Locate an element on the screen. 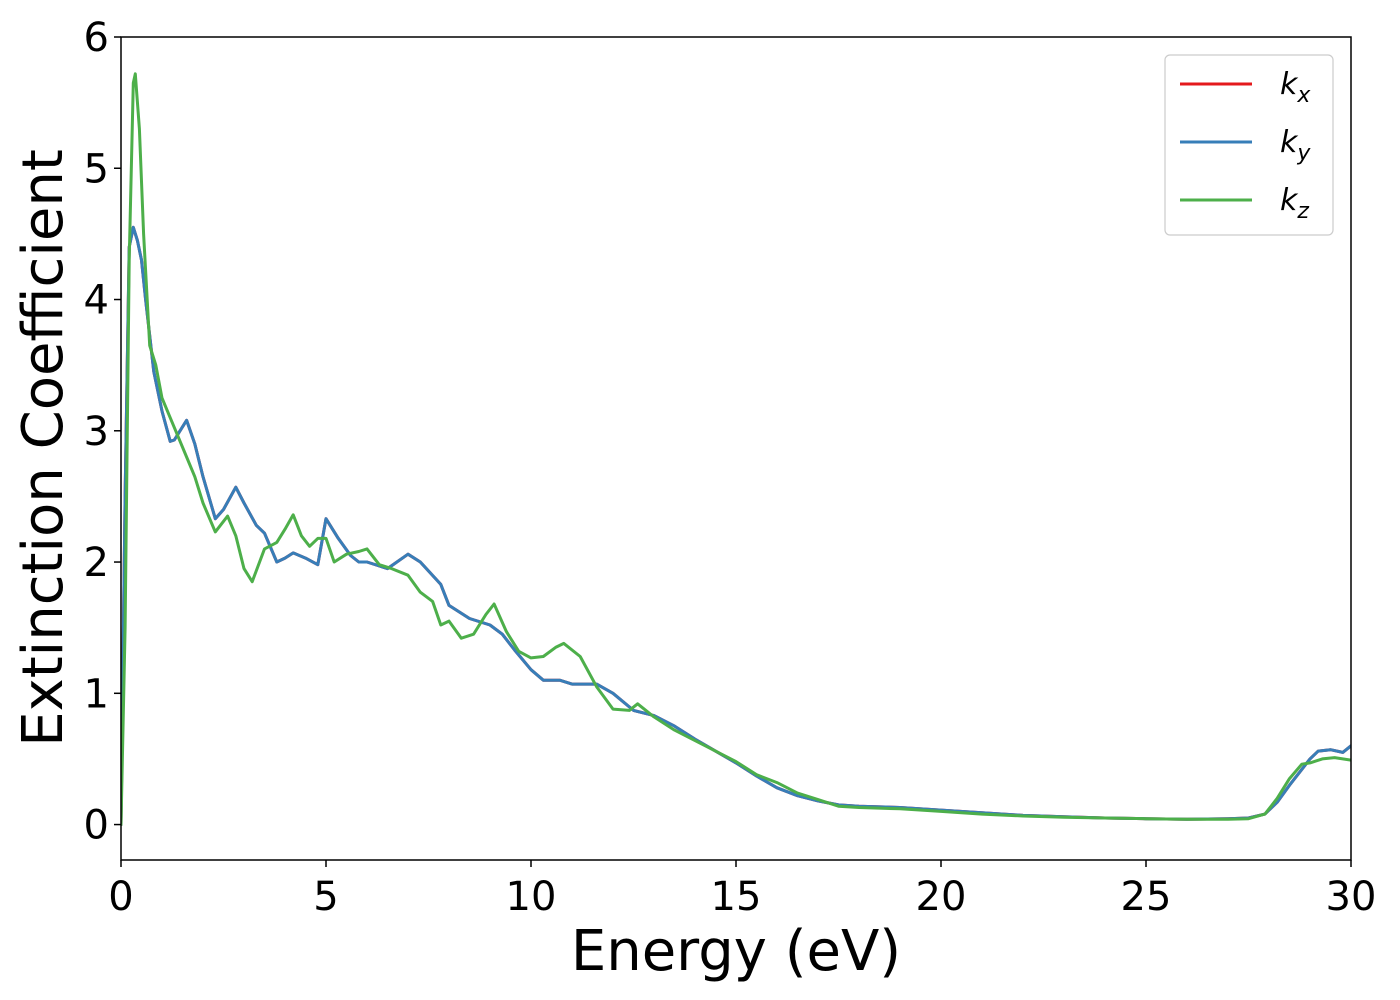 This screenshot has height=1000, width=1400. y-tick-label: 5 is located at coordinates (96, 169).